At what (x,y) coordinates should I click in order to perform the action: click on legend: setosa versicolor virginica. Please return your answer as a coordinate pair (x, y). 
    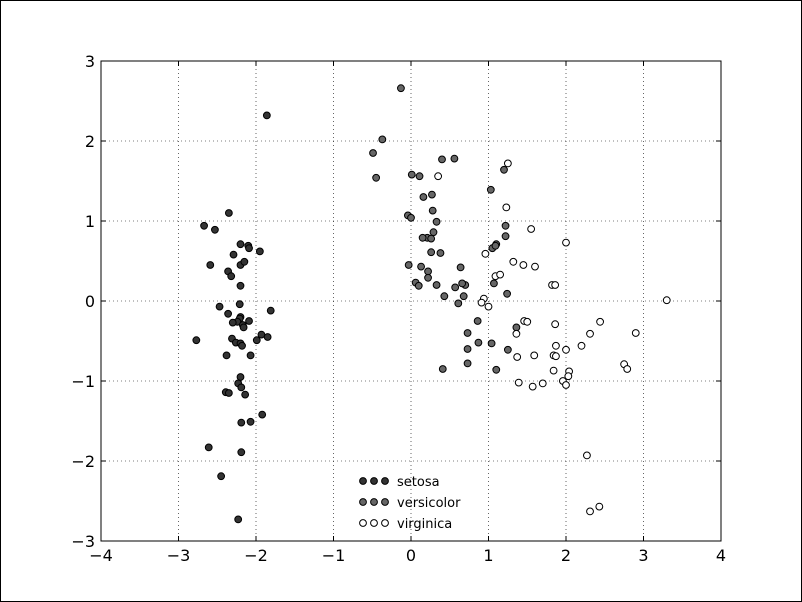
    Looking at the image, I should click on (410, 503).